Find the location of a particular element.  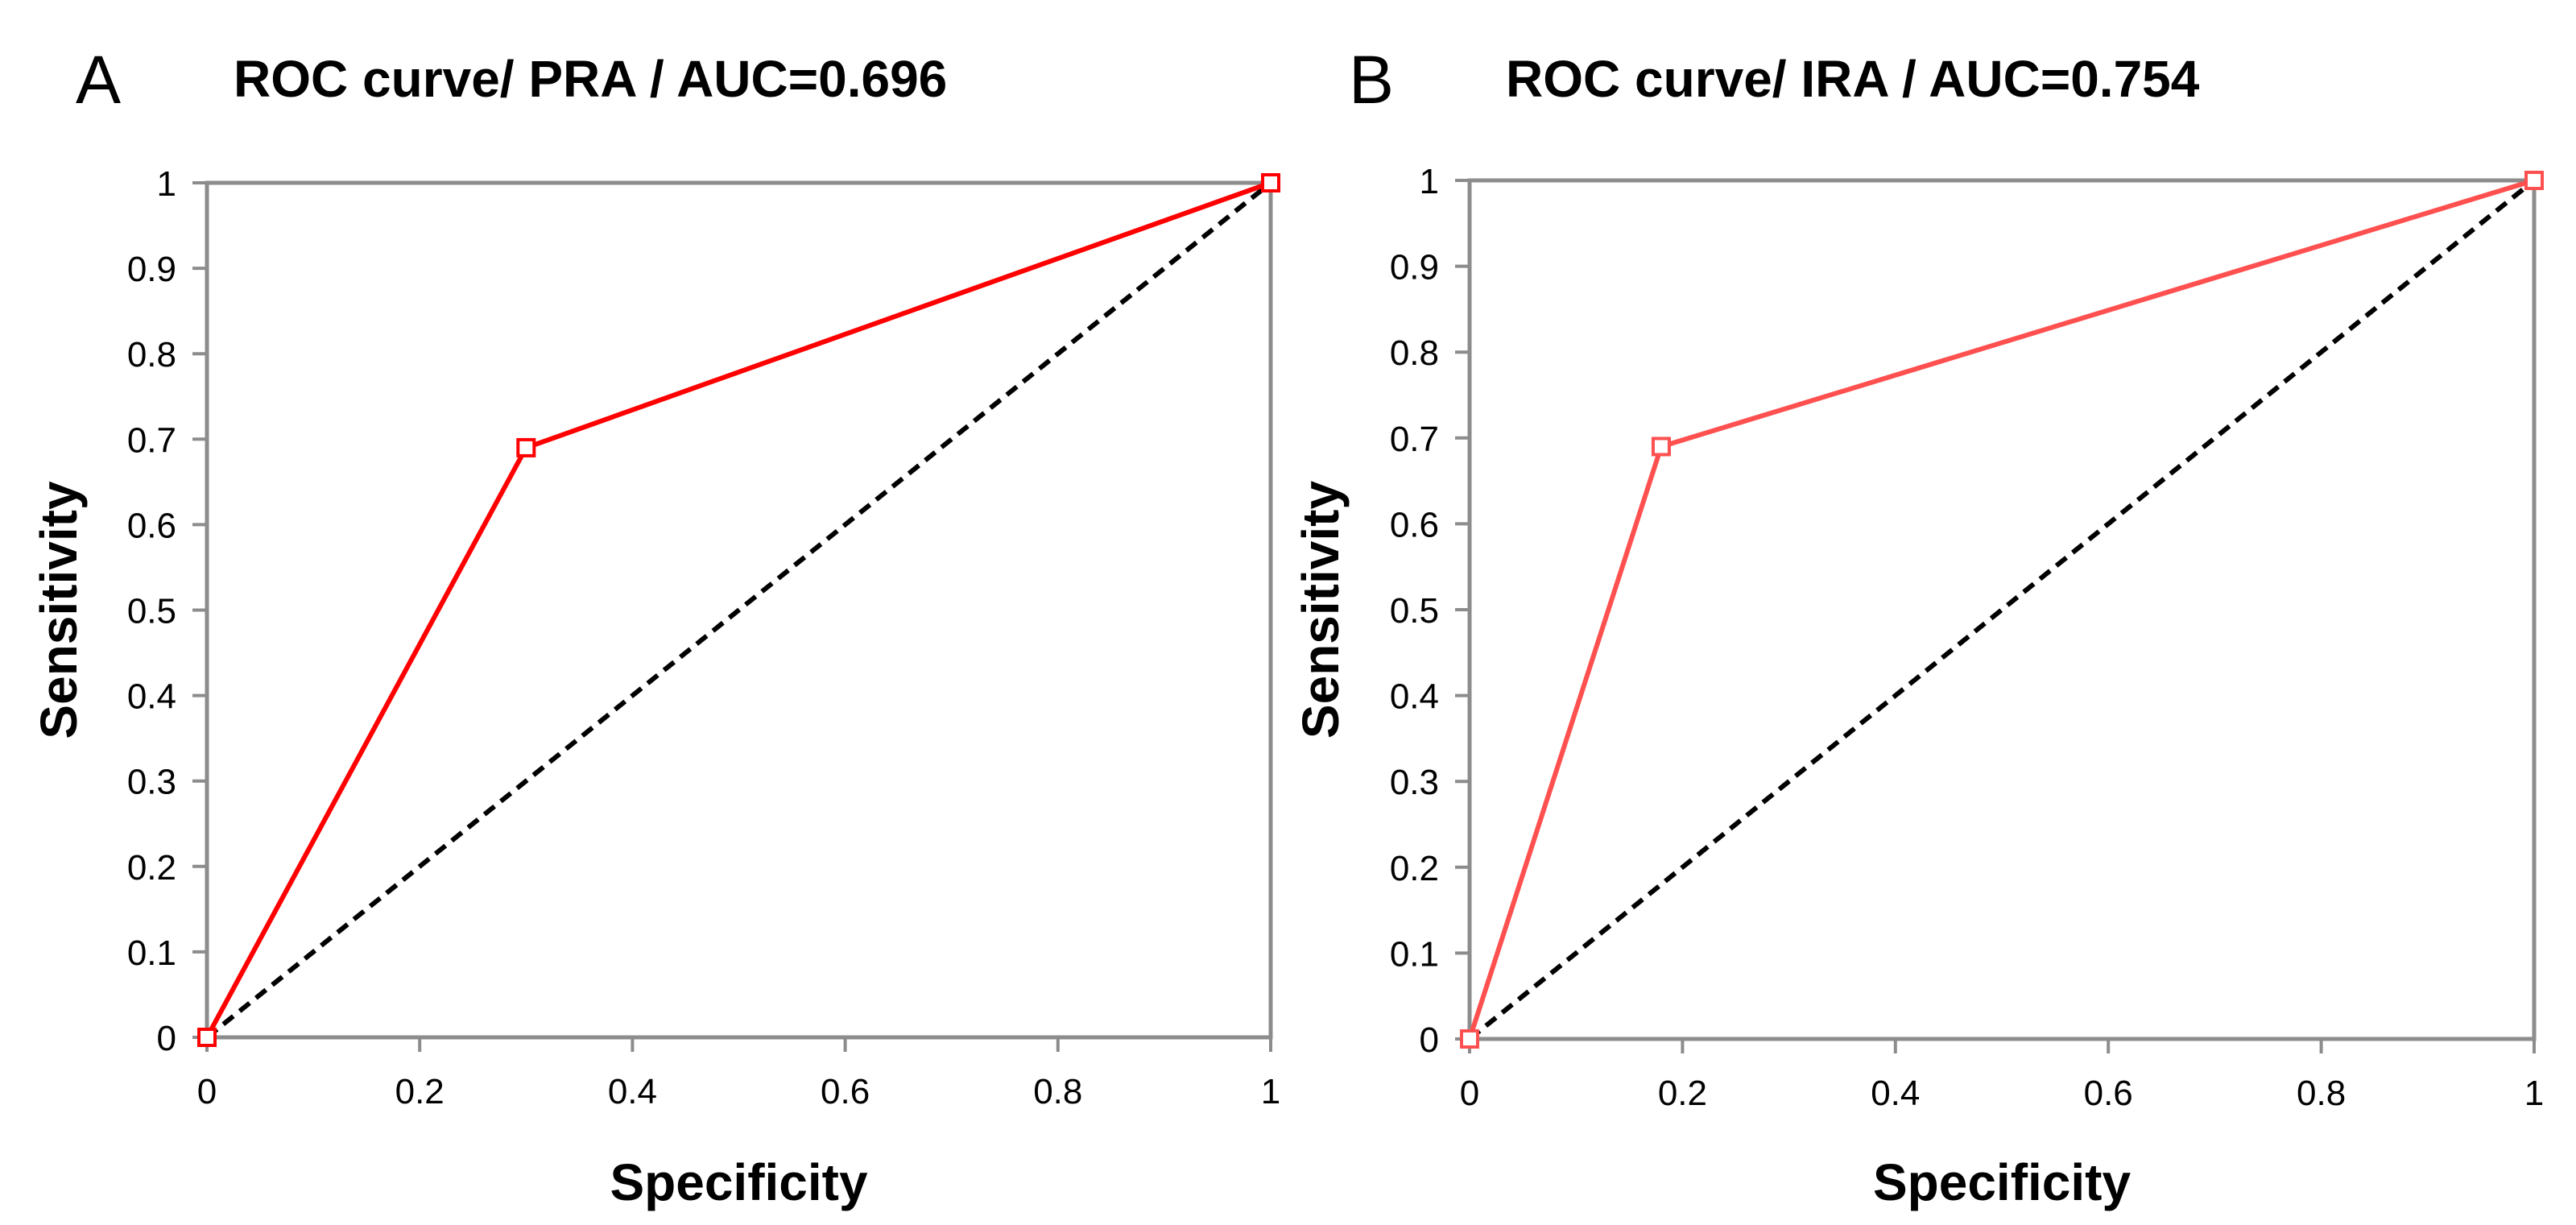

panel-letter: B is located at coordinates (1372, 80).